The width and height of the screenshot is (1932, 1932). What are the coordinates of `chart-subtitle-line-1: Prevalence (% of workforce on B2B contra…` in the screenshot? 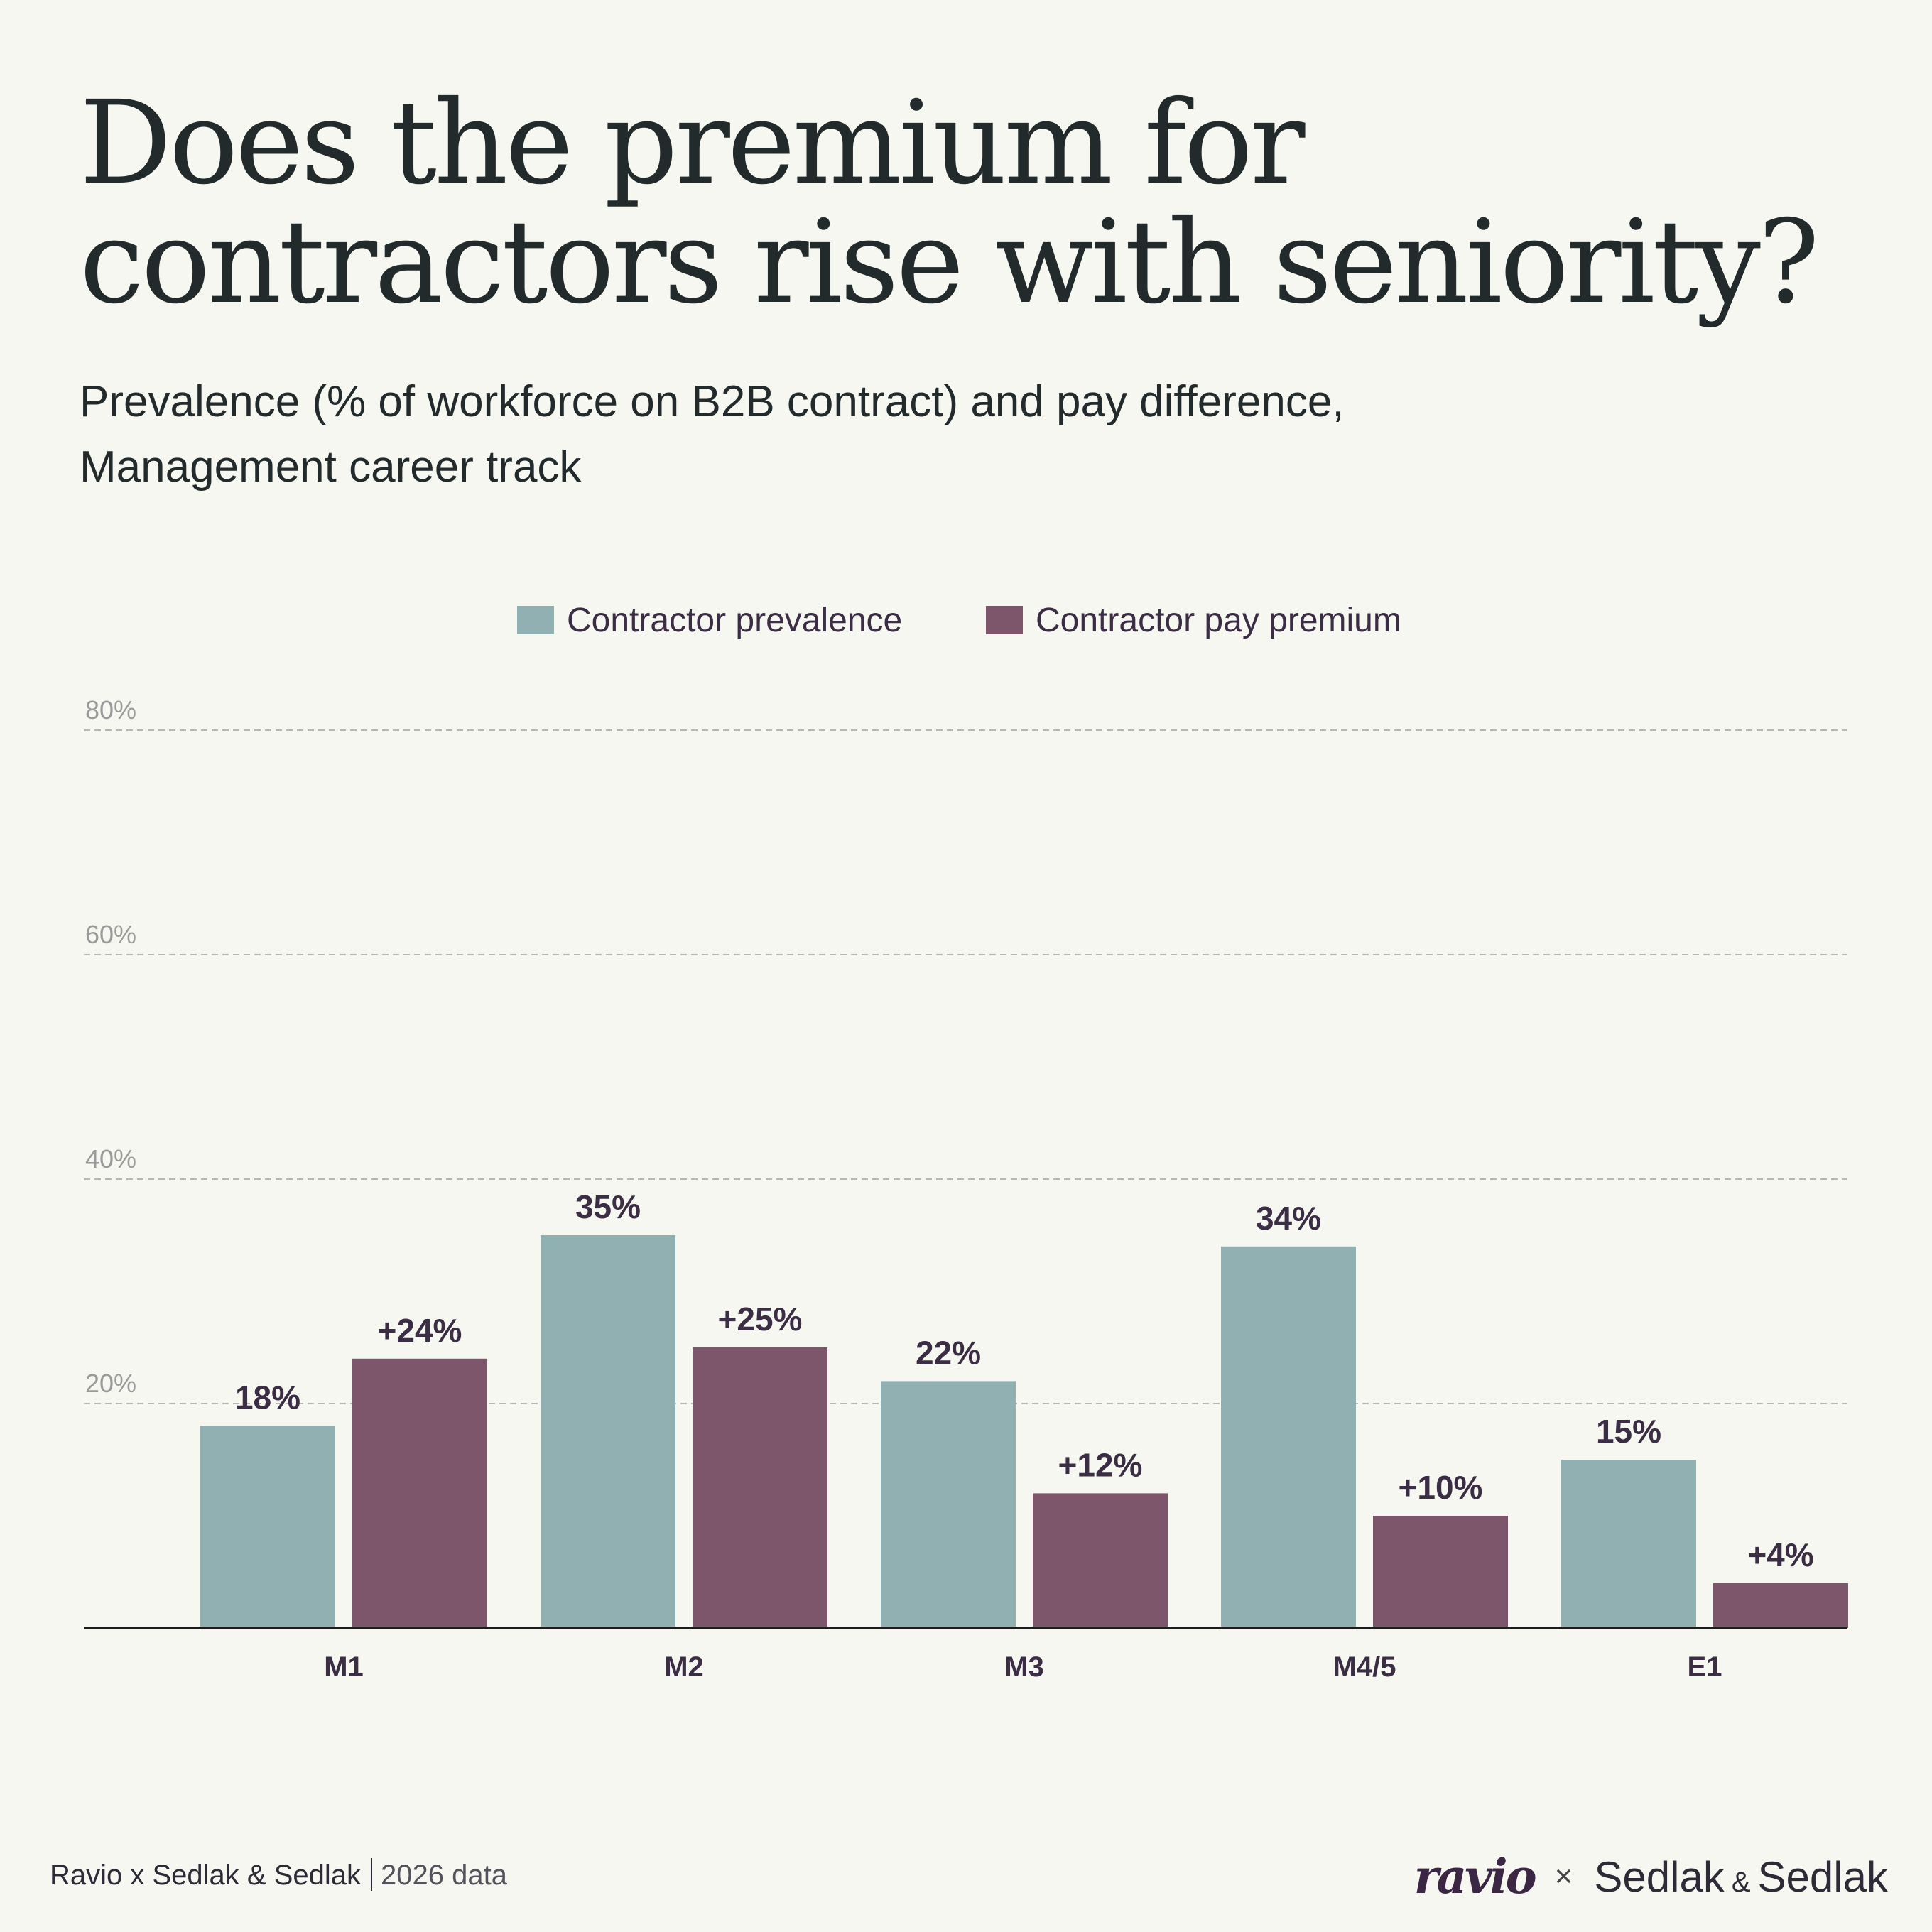 It's located at (713, 402).